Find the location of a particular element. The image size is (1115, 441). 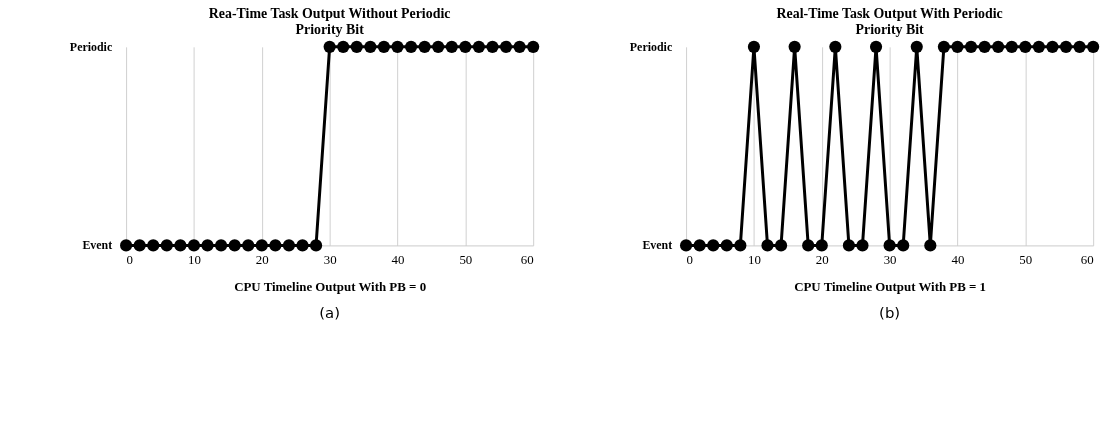

text: (a) is located at coordinates (329, 312).